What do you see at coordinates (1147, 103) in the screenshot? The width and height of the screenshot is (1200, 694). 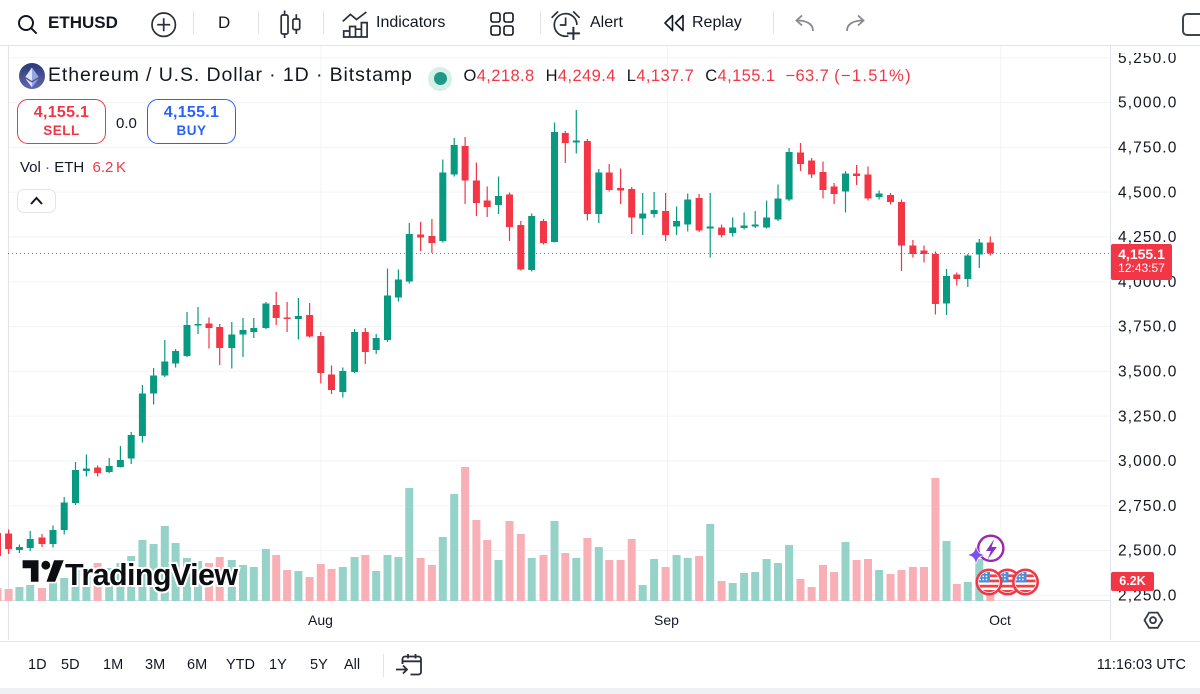 I see `svg-text: 5,000.0` at bounding box center [1147, 103].